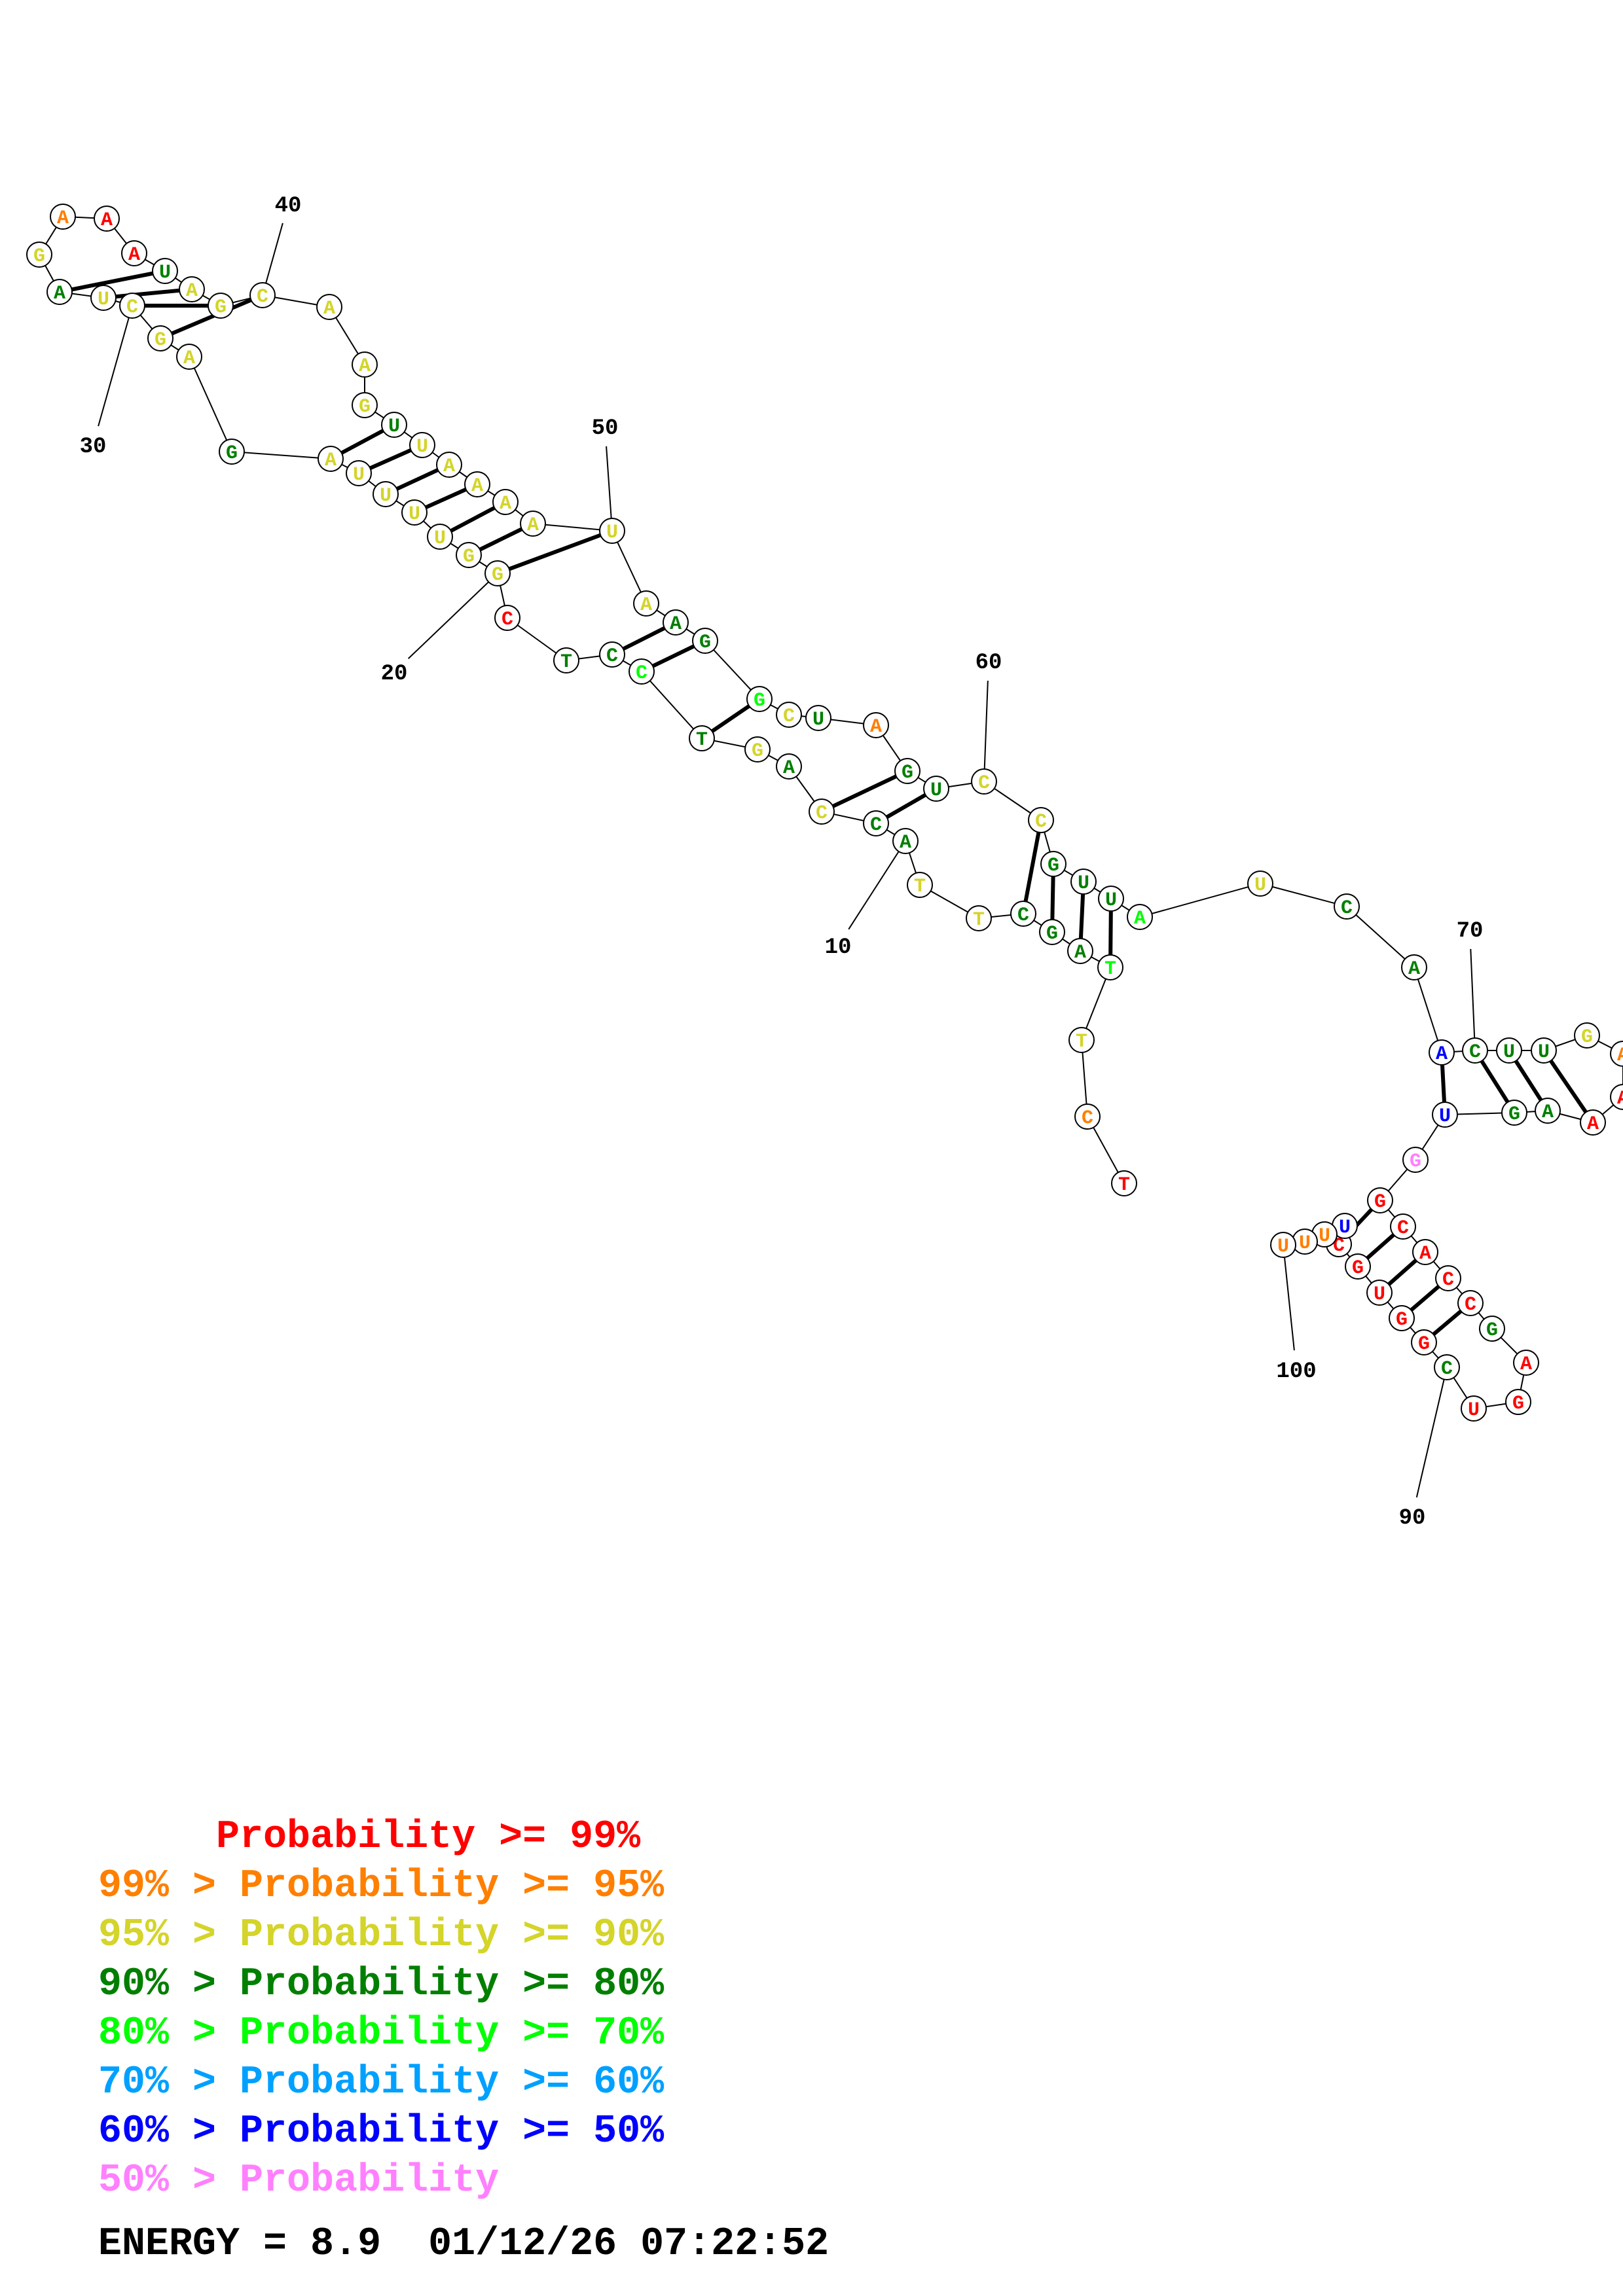 The width and height of the screenshot is (1623, 2296). What do you see at coordinates (369, 1837) in the screenshot?
I see `legend-row: Probability >= 99%` at bounding box center [369, 1837].